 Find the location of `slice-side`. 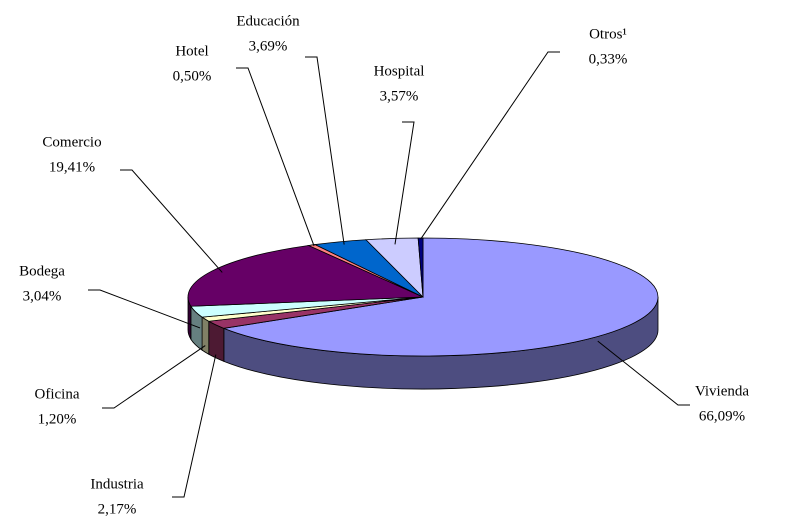

slice-side is located at coordinates (205, 335).